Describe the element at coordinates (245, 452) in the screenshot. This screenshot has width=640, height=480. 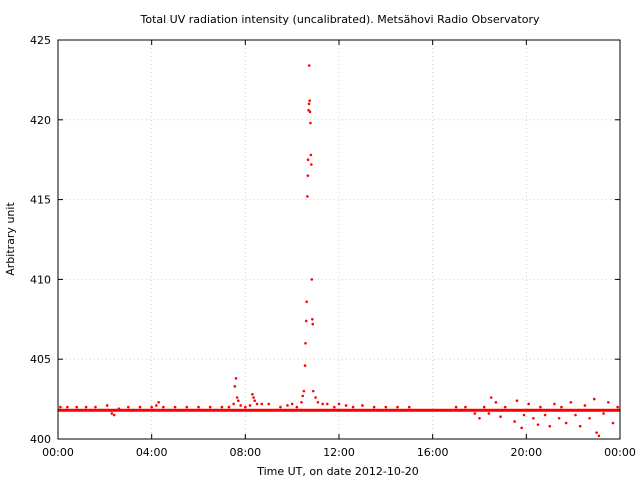
I see `x-tick-label: 08:00` at that location.